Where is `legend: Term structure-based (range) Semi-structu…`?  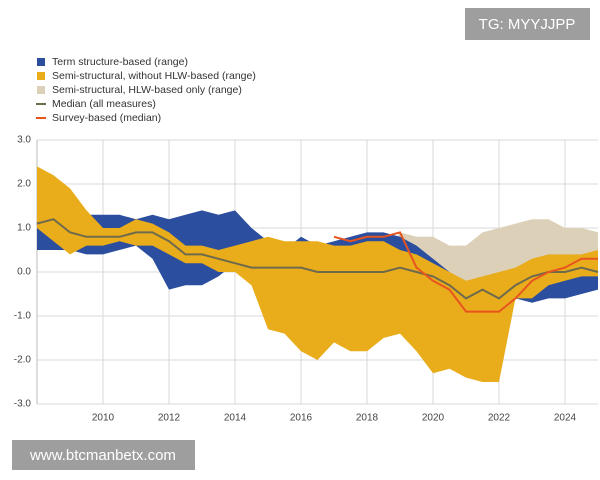
legend: Term structure-based (range) Semi-structu… is located at coordinates (146, 90).